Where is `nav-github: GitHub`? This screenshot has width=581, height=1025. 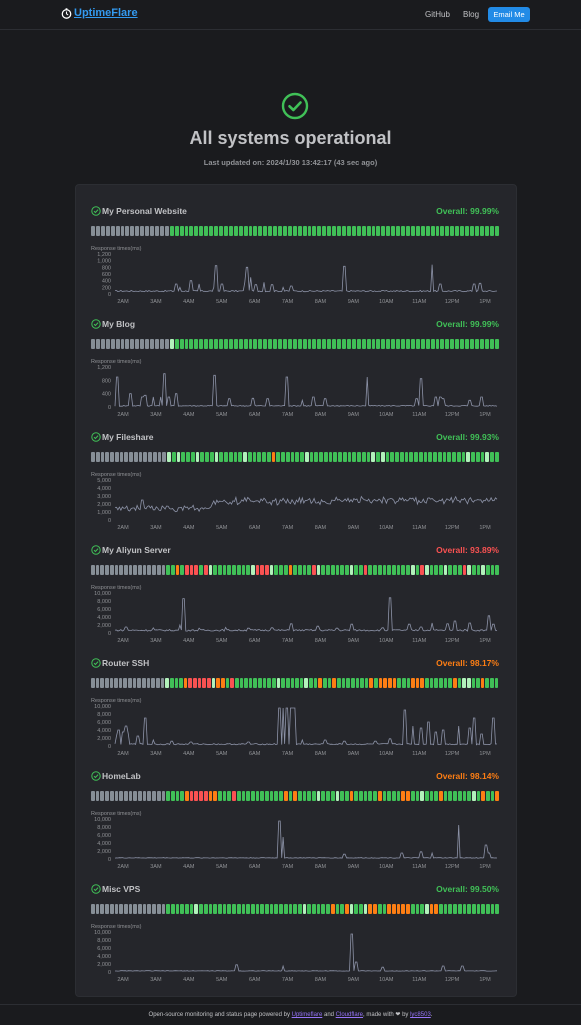
nav-github: GitHub is located at coordinates (437, 14).